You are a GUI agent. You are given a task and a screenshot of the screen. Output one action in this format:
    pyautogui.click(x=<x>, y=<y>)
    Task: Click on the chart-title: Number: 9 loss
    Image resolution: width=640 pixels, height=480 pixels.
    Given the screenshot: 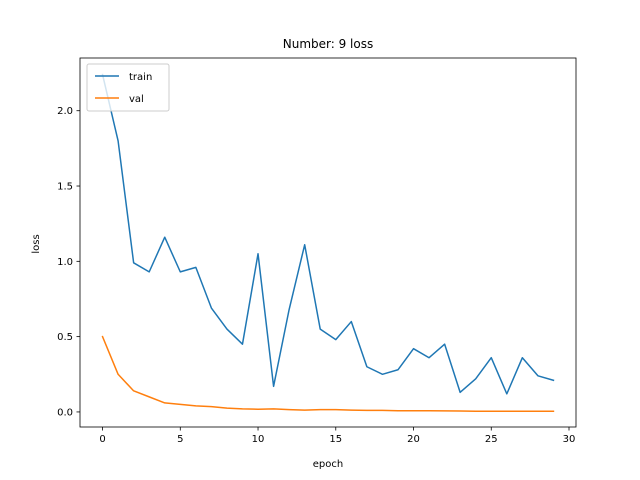 What is the action you would take?
    pyautogui.click(x=328, y=44)
    